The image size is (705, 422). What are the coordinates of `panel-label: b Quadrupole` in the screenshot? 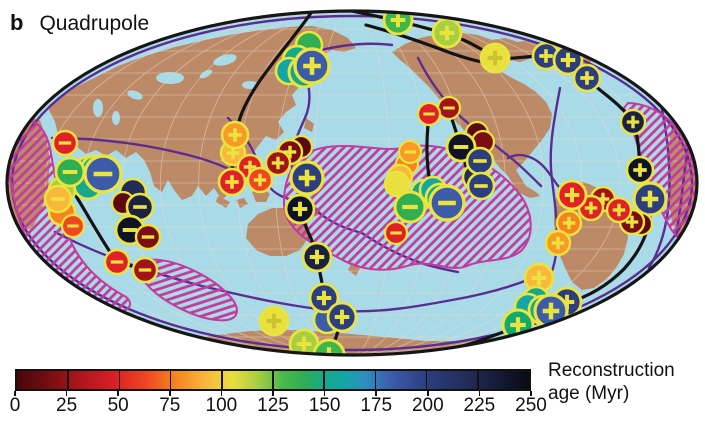 It's located at (79, 23).